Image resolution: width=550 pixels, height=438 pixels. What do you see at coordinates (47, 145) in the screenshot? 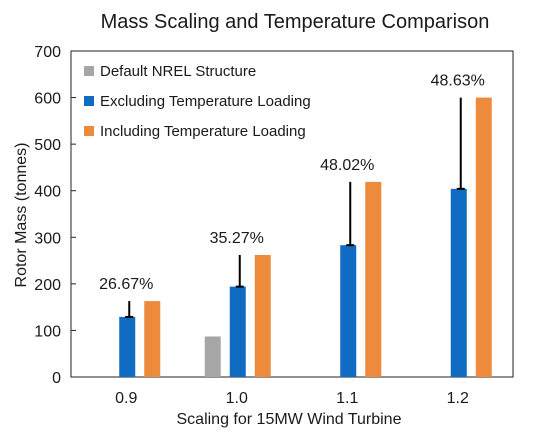
I see `y-tick-label: 500` at bounding box center [47, 145].